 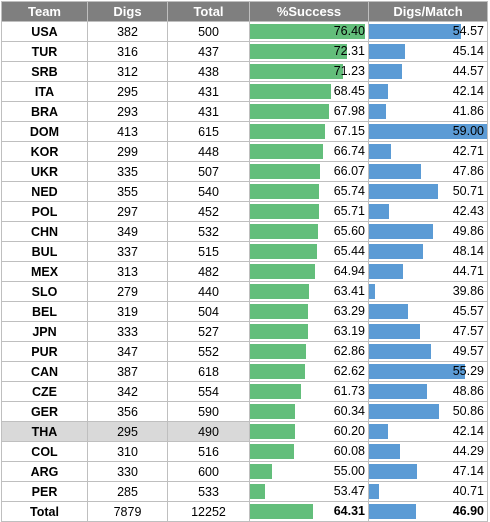 What do you see at coordinates (309, 471) in the screenshot?
I see `success-cell: 55.00` at bounding box center [309, 471].